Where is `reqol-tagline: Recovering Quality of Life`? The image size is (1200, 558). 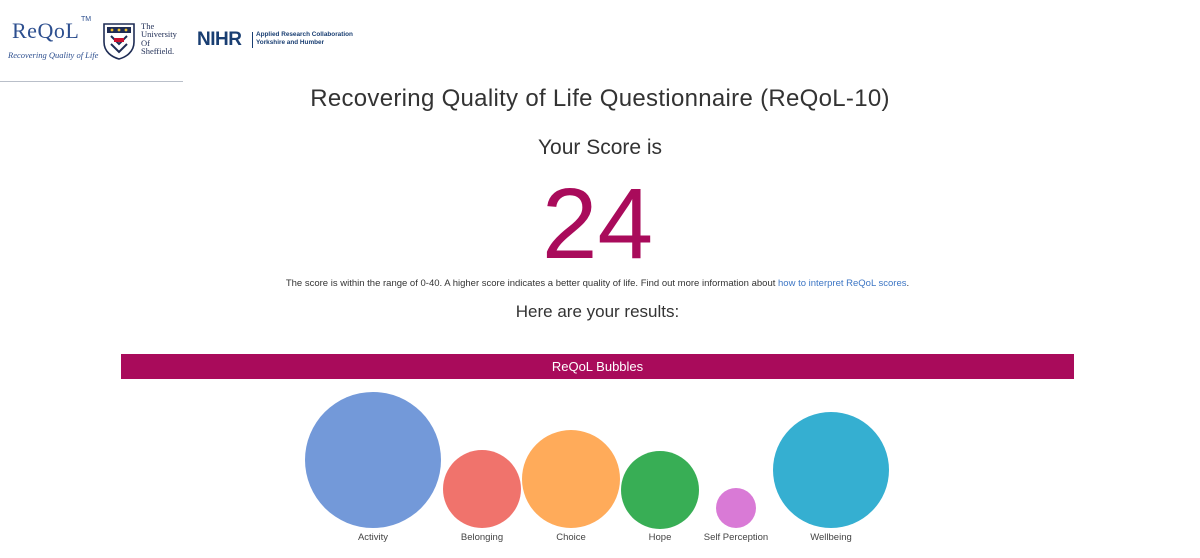
reqol-tagline: Recovering Quality of Life is located at coordinates (53, 55).